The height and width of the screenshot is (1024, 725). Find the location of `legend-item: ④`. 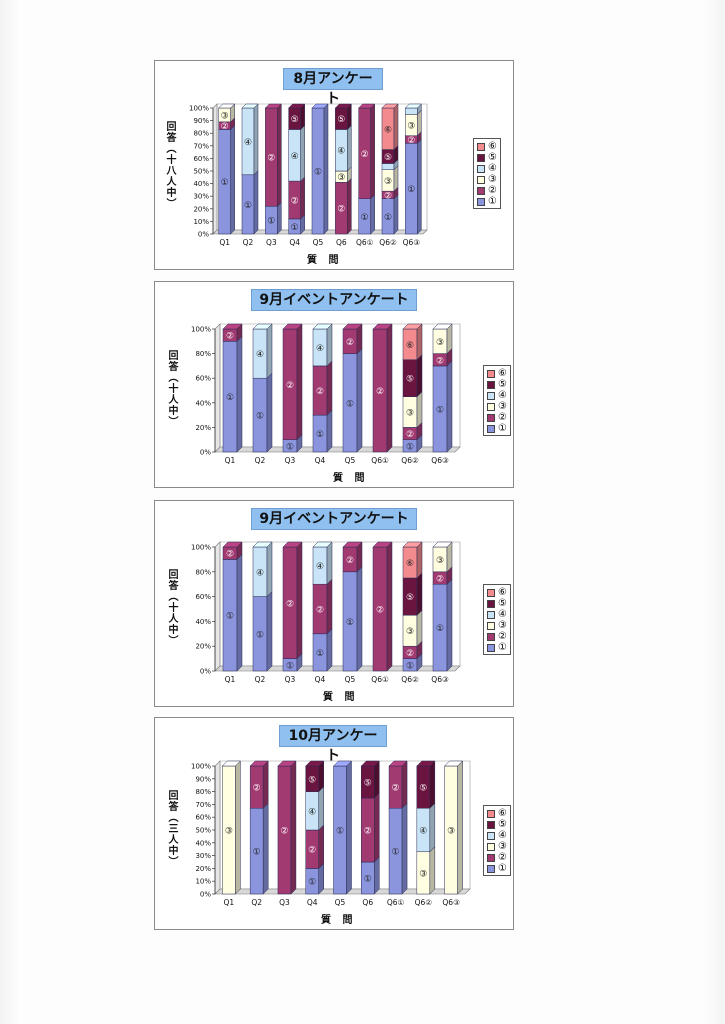

legend-item: ④ is located at coordinates (497, 395).